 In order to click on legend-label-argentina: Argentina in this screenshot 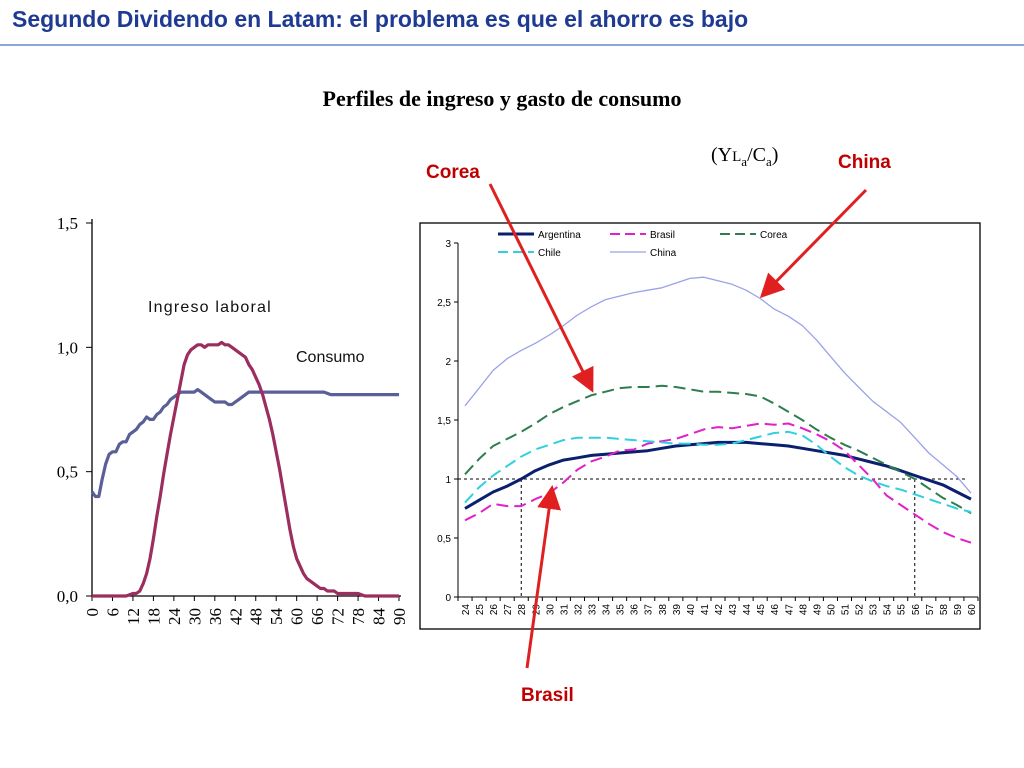, I will do `click(559, 235)`.